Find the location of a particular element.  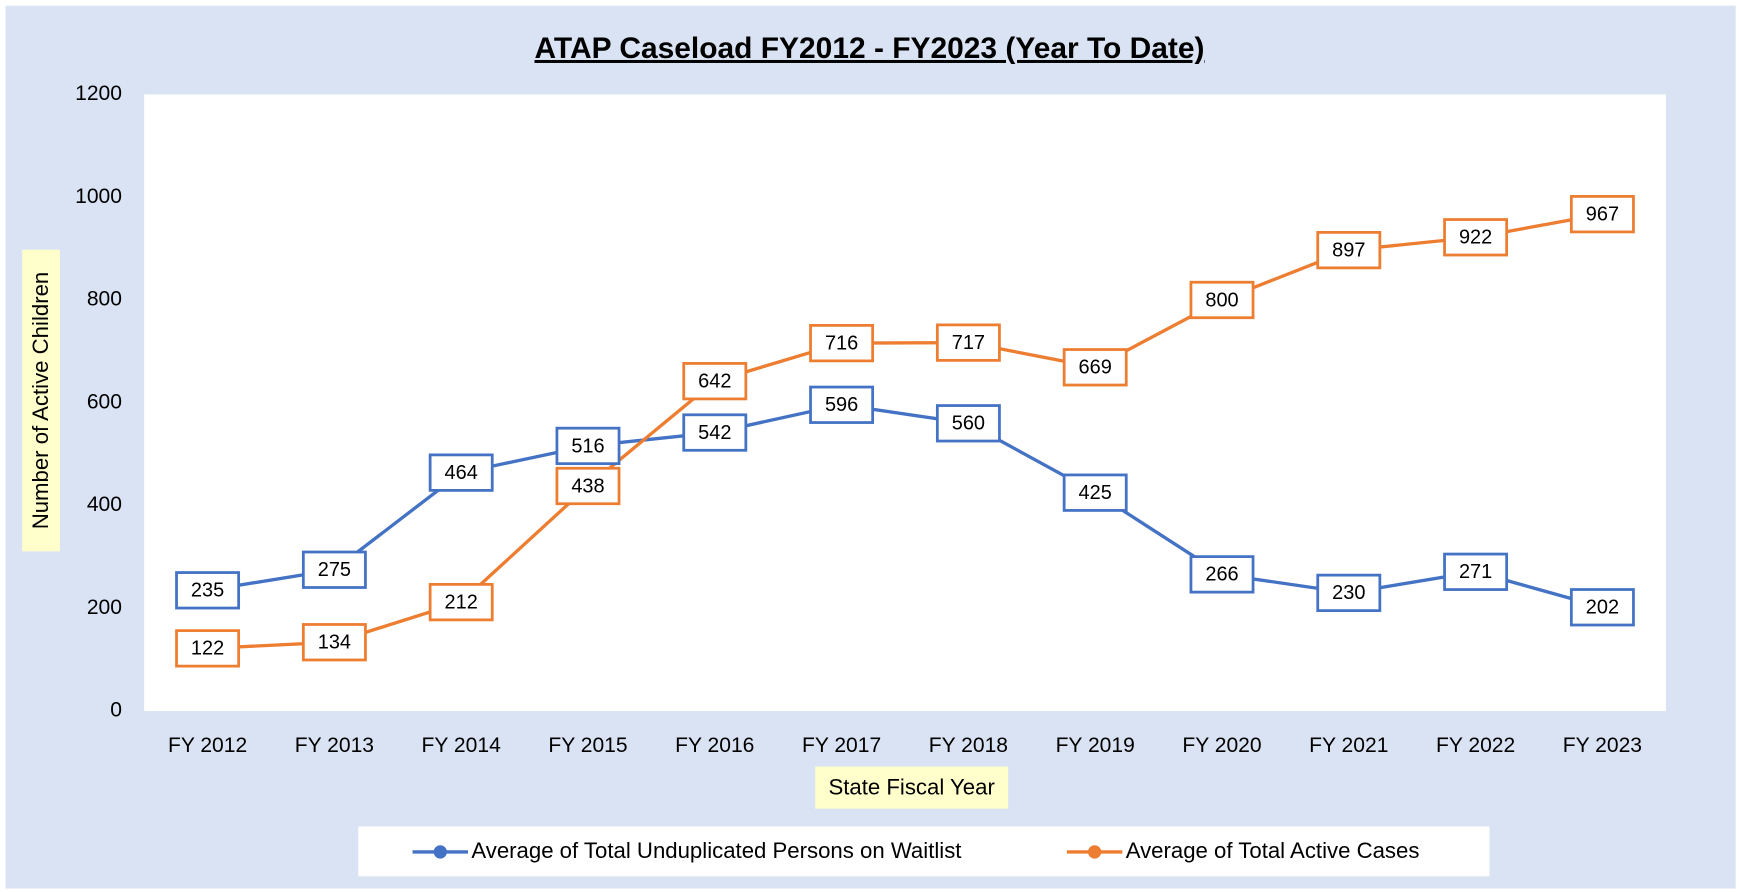

y-axis-label: Number of Active Children is located at coordinates (40, 401).